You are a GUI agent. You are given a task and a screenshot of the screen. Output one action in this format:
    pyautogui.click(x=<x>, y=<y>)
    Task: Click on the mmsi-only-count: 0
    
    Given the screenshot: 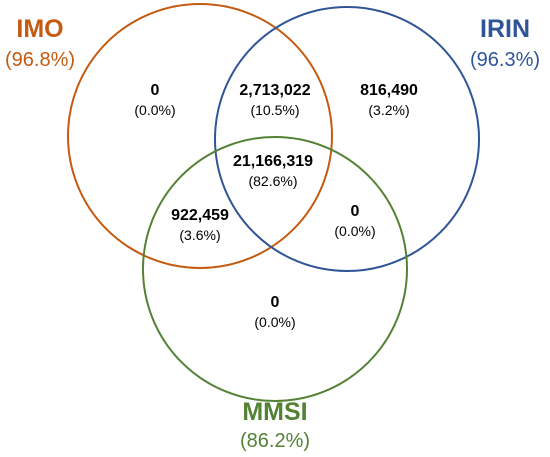 What is the action you would take?
    pyautogui.click(x=275, y=302)
    